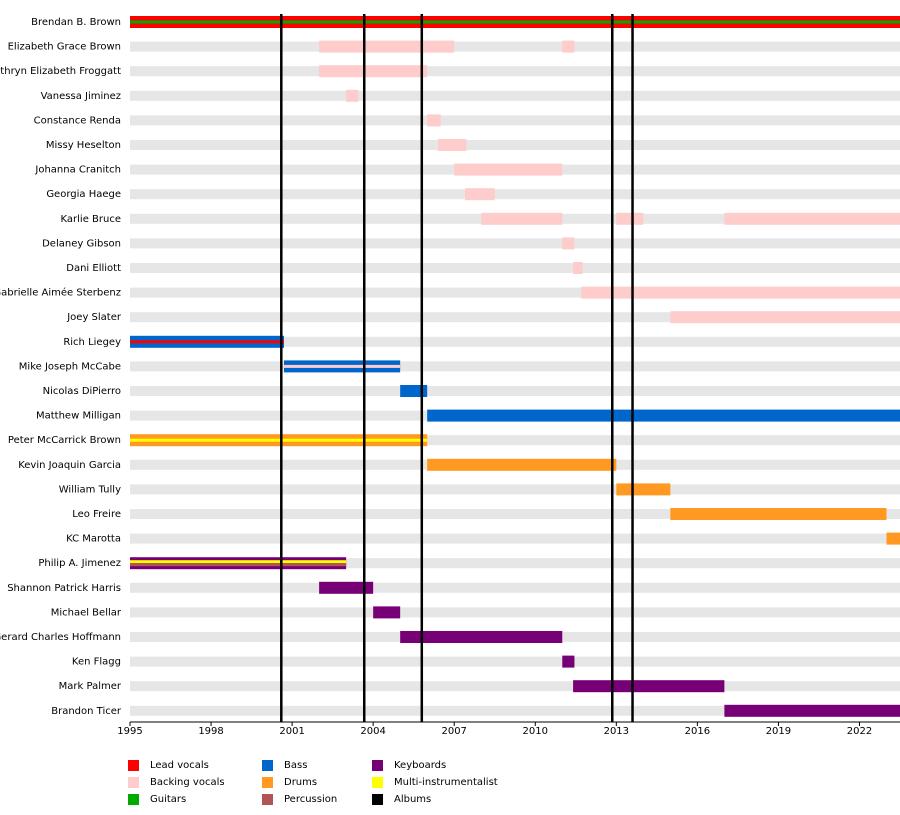 The height and width of the screenshot is (815, 900). What do you see at coordinates (64, 47) in the screenshot?
I see `member-label: Elizabeth Grace Brown` at bounding box center [64, 47].